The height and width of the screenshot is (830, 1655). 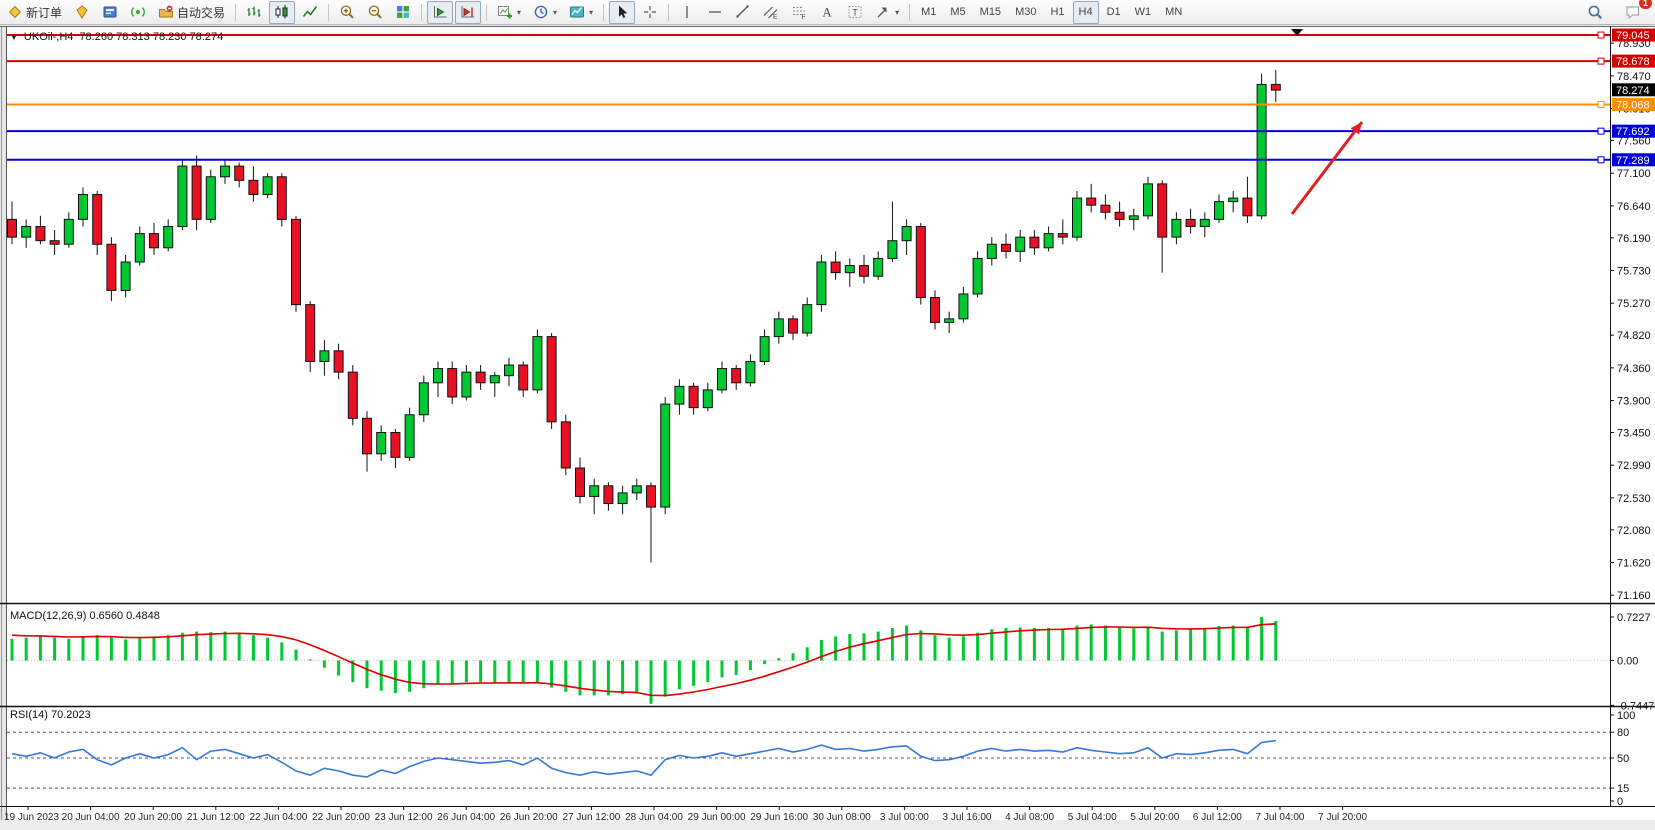 I want to click on time-tick-label: 26 Jun 20:00, so click(x=529, y=817).